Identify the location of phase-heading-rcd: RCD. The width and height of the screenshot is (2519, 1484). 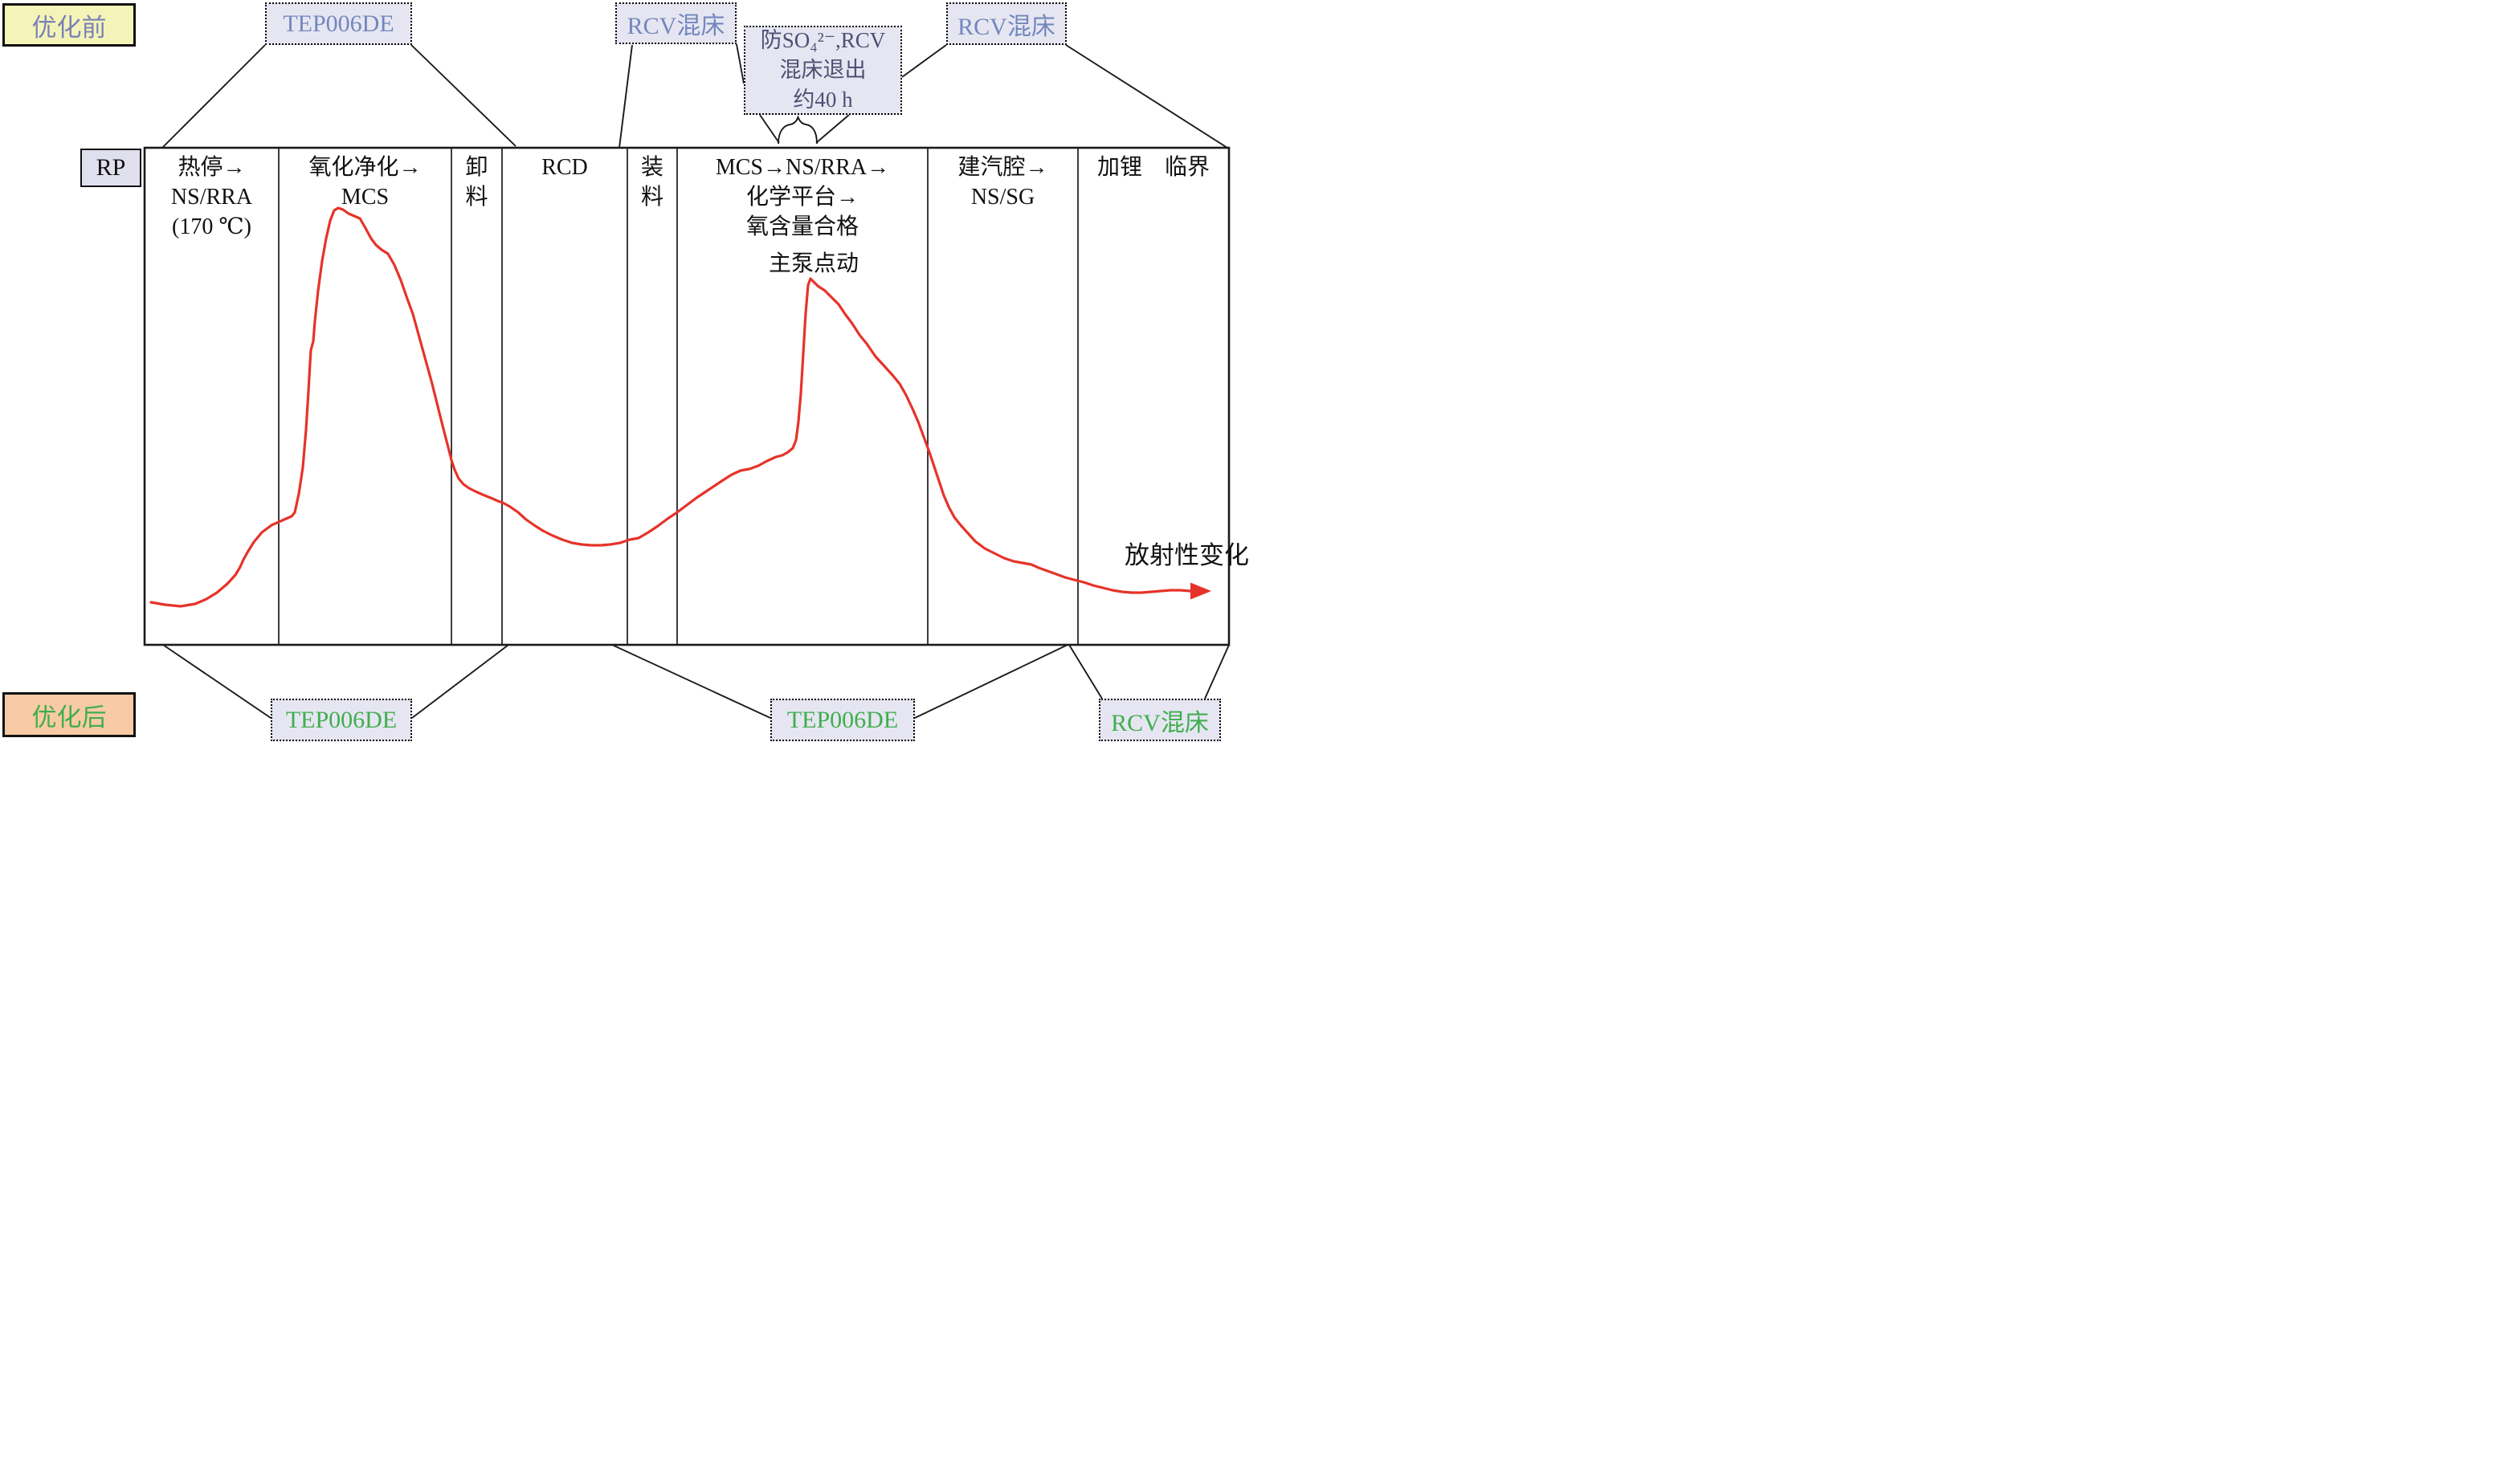
(564, 167).